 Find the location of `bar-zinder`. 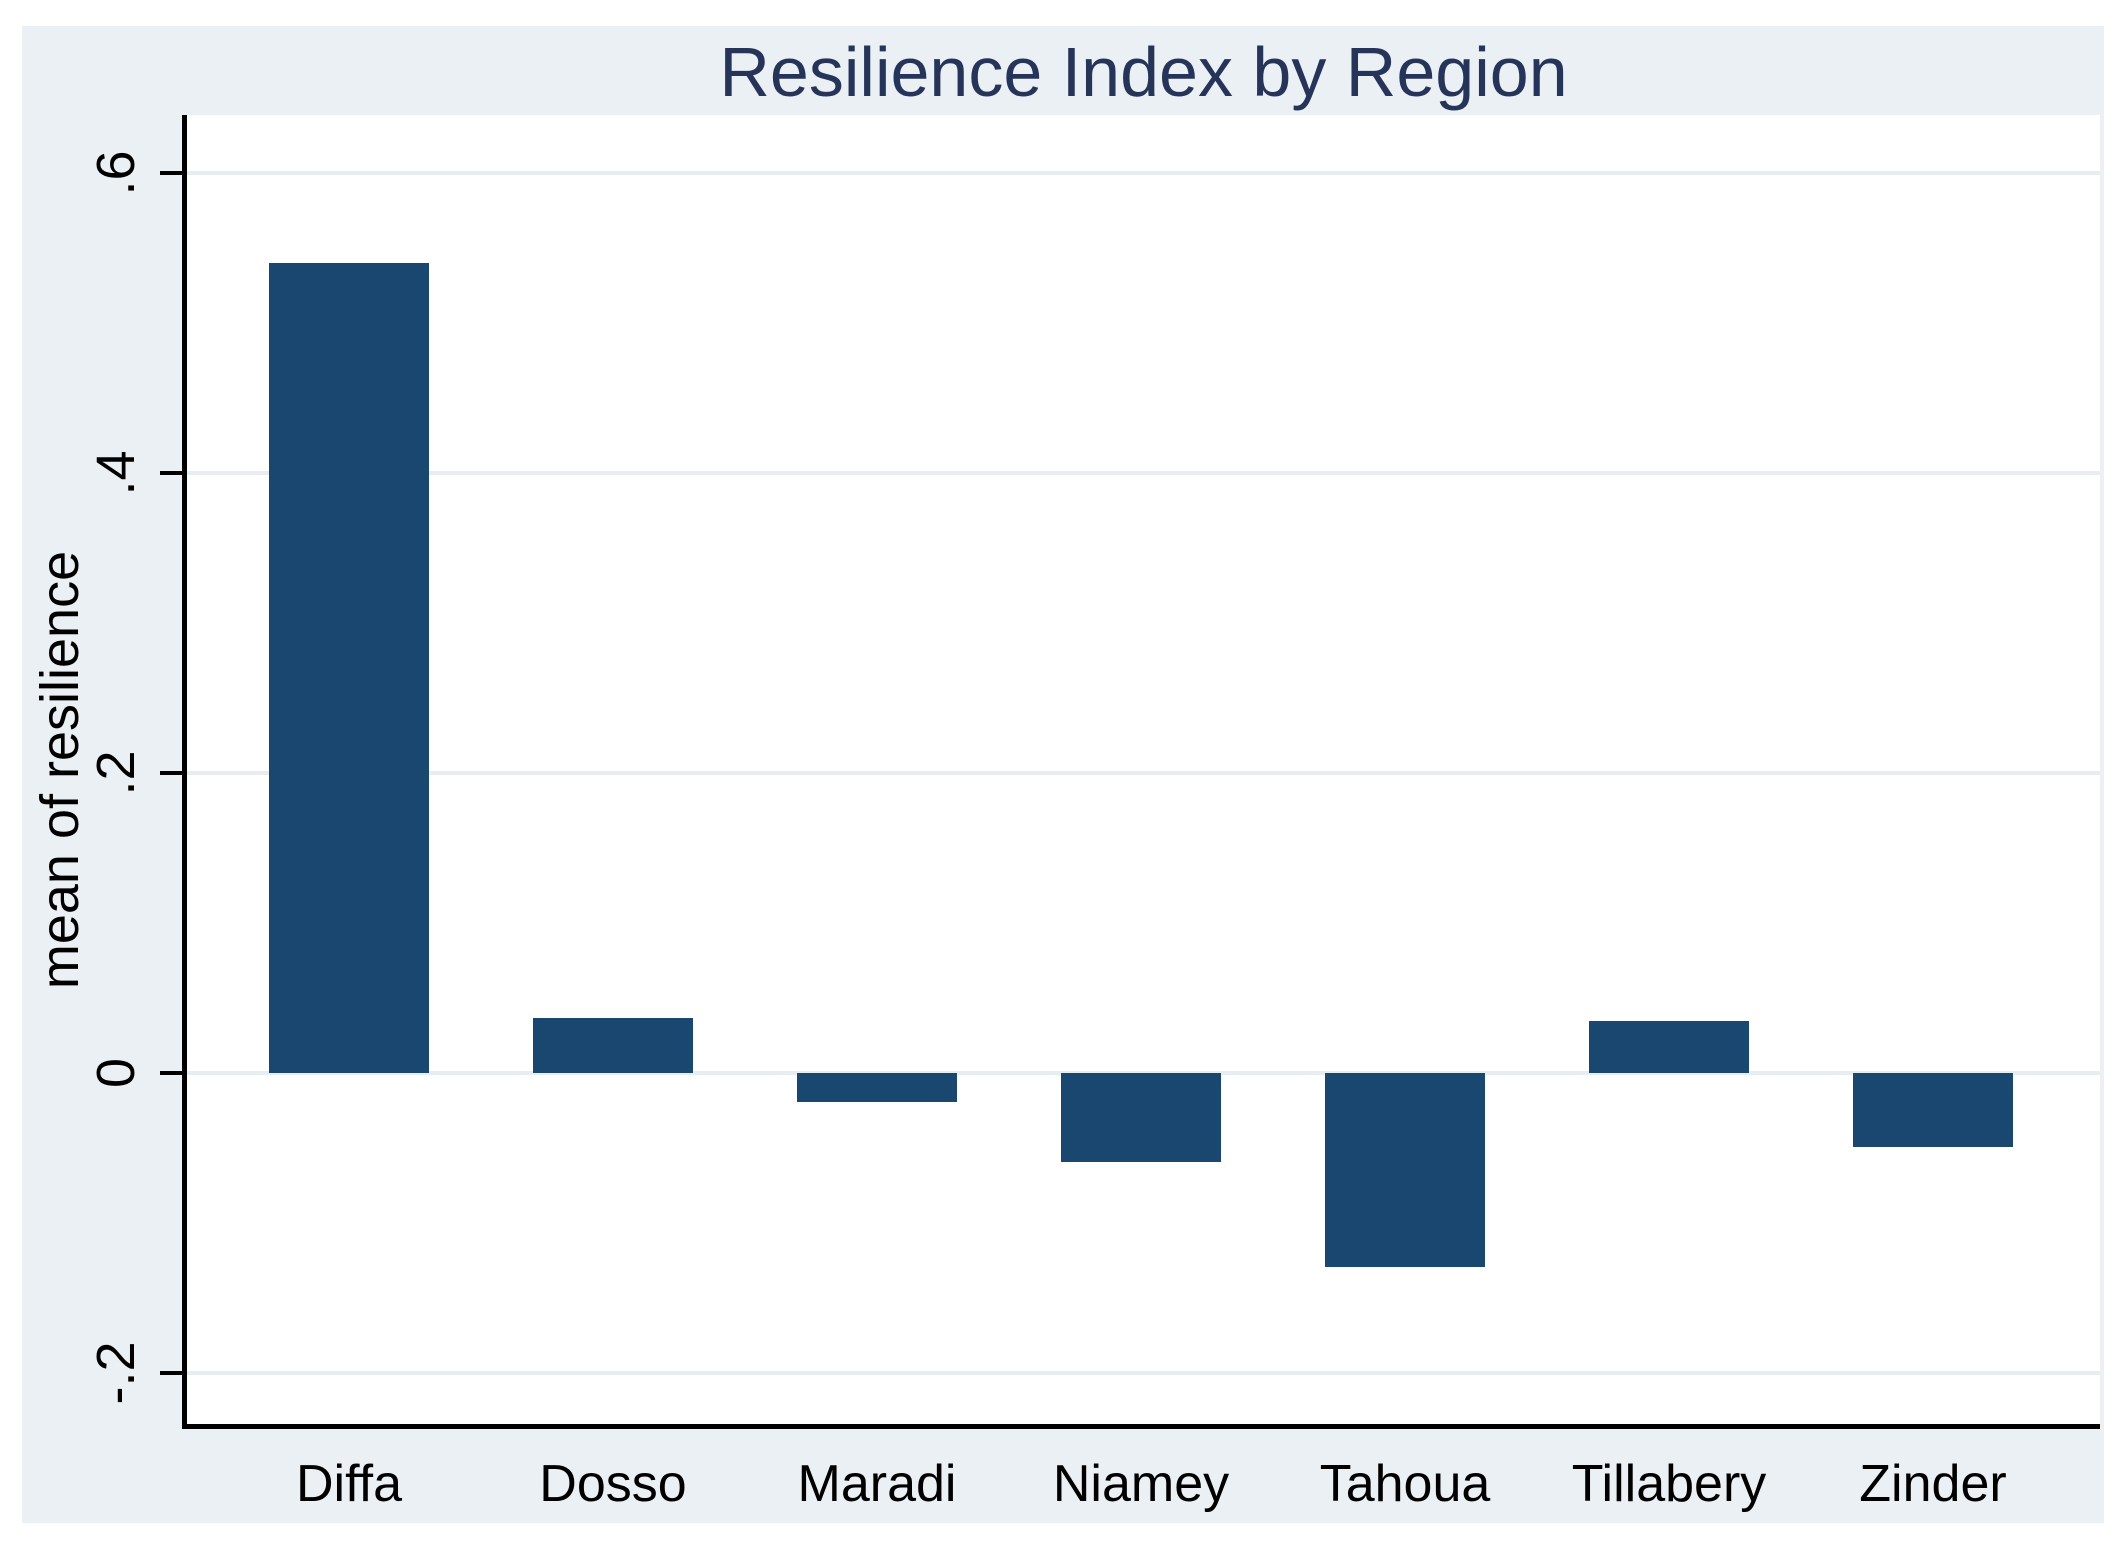

bar-zinder is located at coordinates (1933, 1110).